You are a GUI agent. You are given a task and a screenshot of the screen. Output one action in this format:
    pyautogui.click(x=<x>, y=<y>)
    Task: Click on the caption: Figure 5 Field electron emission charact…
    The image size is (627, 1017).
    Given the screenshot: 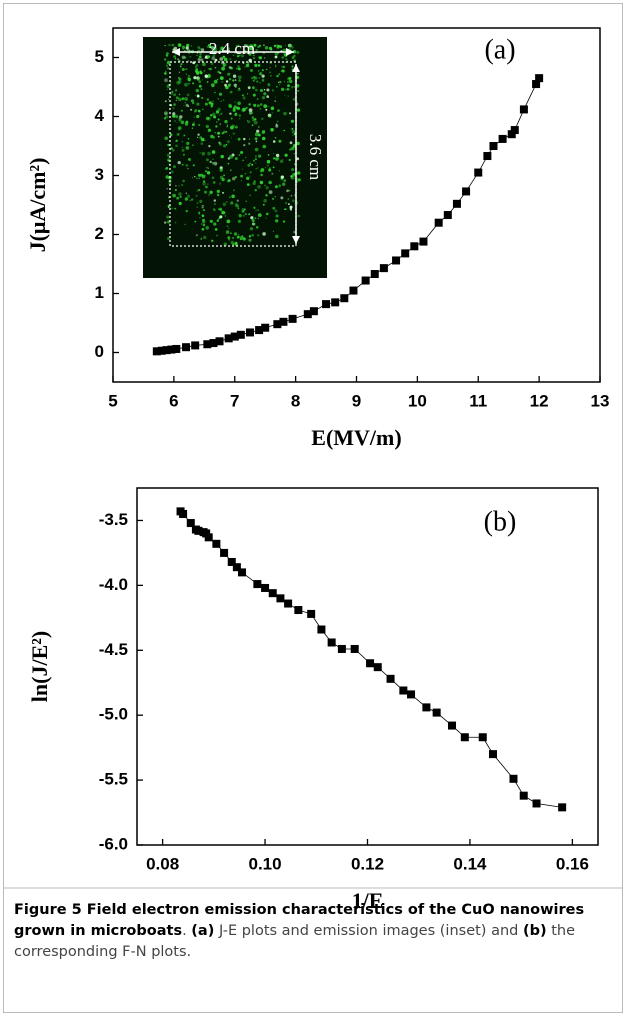 What is the action you would take?
    pyautogui.click(x=314, y=931)
    